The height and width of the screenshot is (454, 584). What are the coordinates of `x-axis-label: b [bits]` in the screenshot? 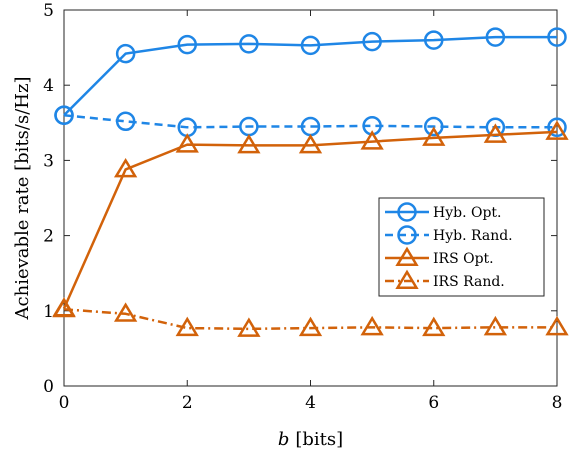 It's located at (310, 439).